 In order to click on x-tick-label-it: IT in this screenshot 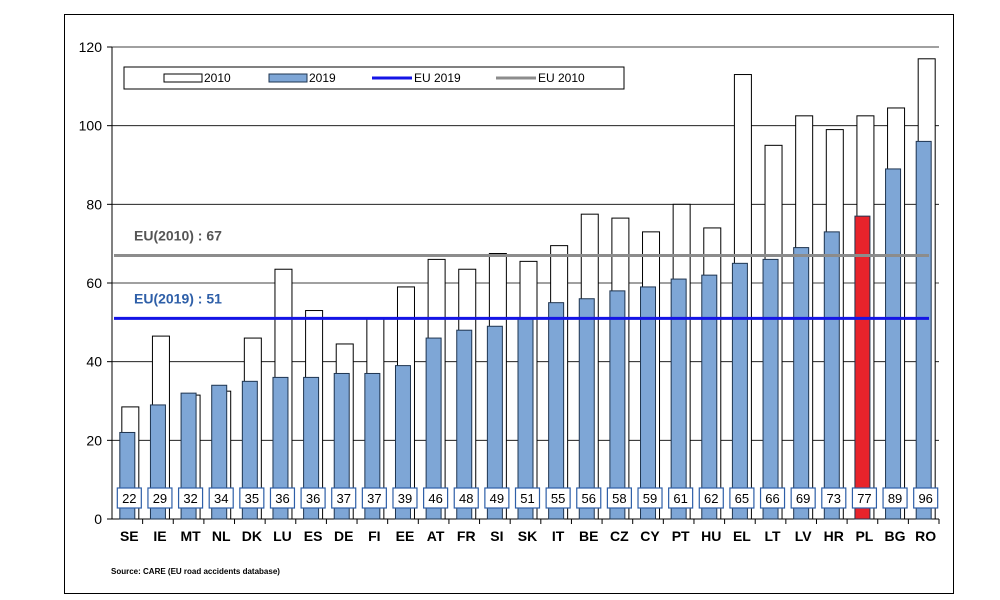, I will do `click(558, 536)`.